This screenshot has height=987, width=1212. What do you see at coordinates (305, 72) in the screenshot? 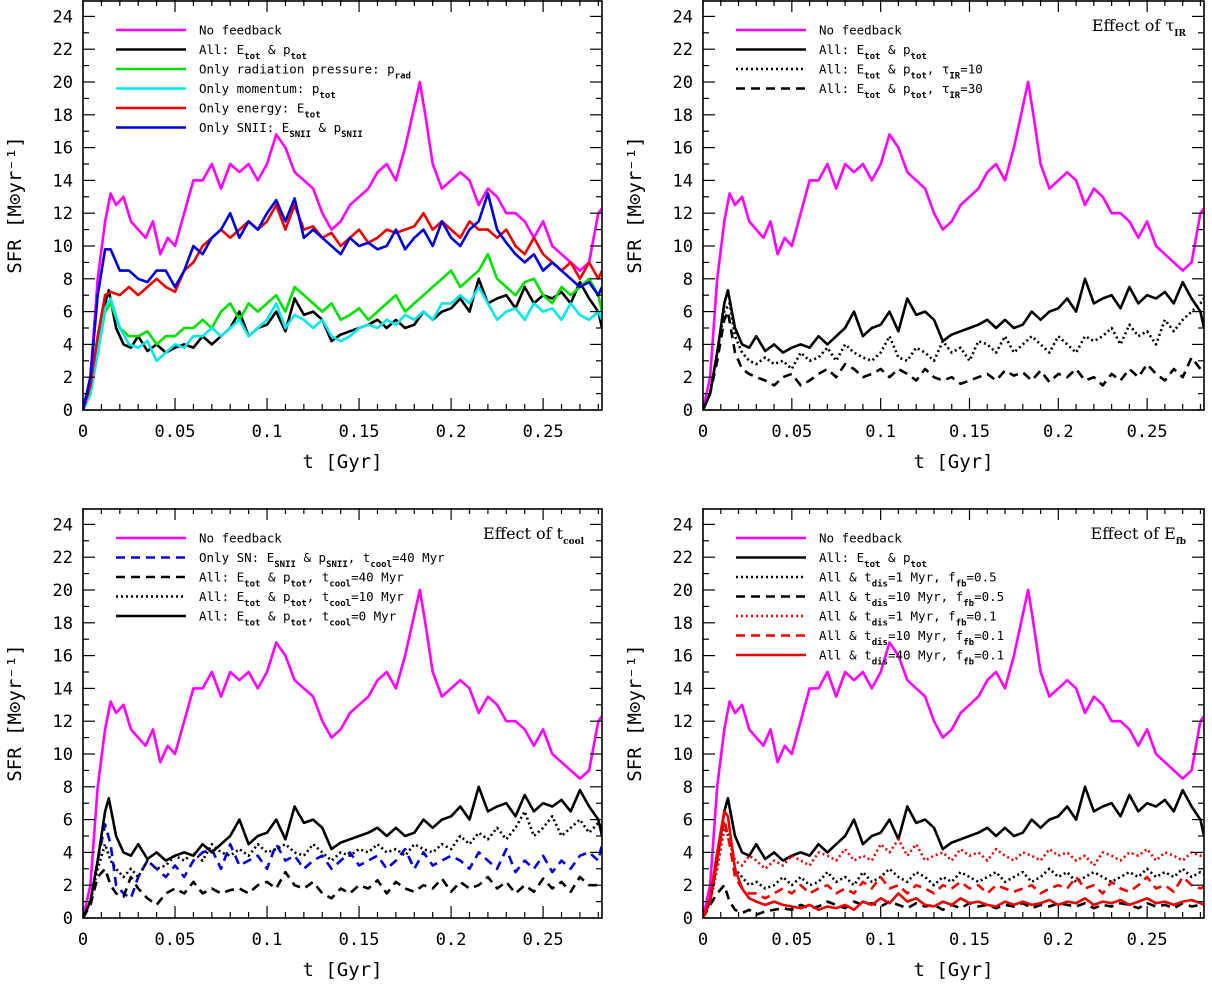
I see `legend-label-rad: Only radiation pressure: prad` at bounding box center [305, 72].